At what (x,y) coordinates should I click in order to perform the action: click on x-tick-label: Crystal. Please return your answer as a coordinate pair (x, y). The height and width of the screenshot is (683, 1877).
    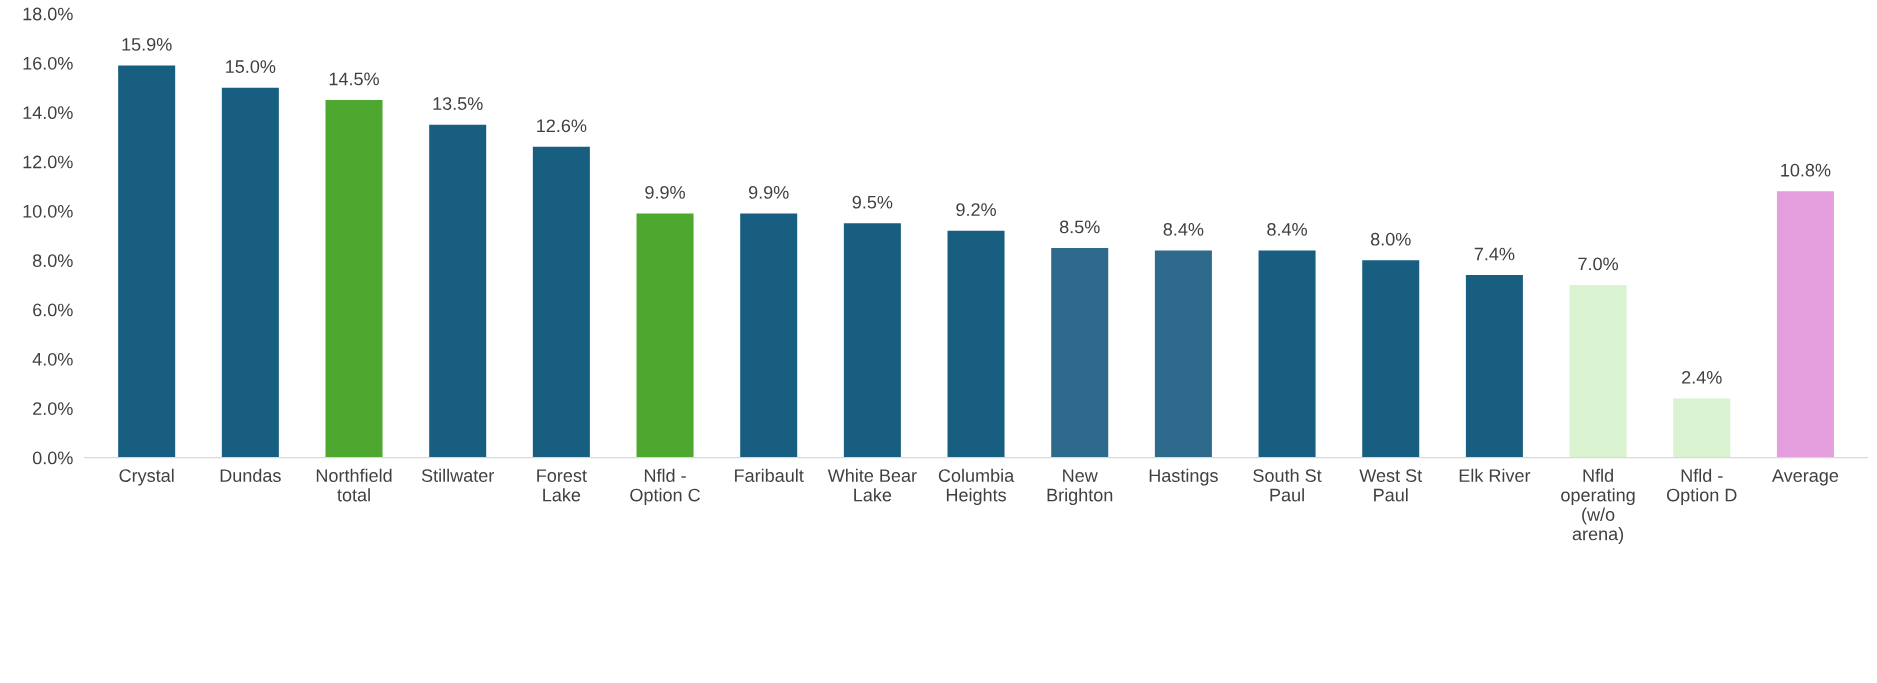
    Looking at the image, I should click on (146, 477).